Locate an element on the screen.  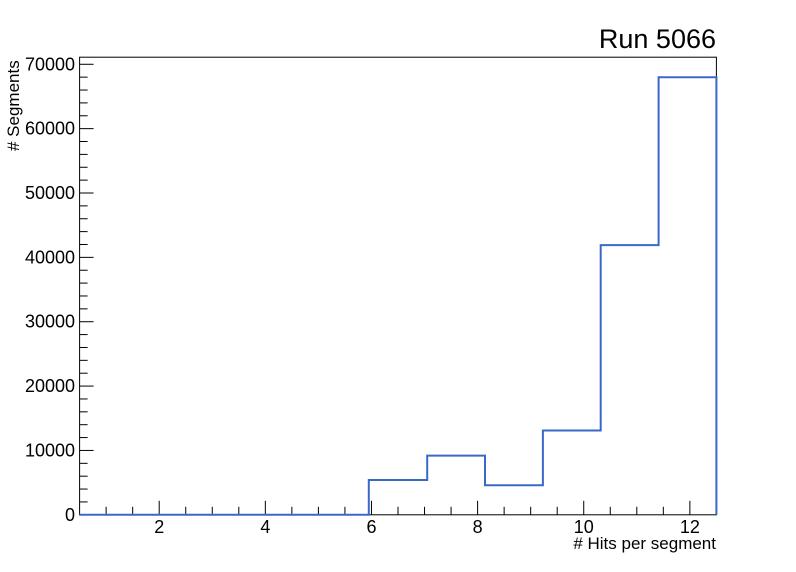
y-tick-label: 20000 is located at coordinates (50, 386).